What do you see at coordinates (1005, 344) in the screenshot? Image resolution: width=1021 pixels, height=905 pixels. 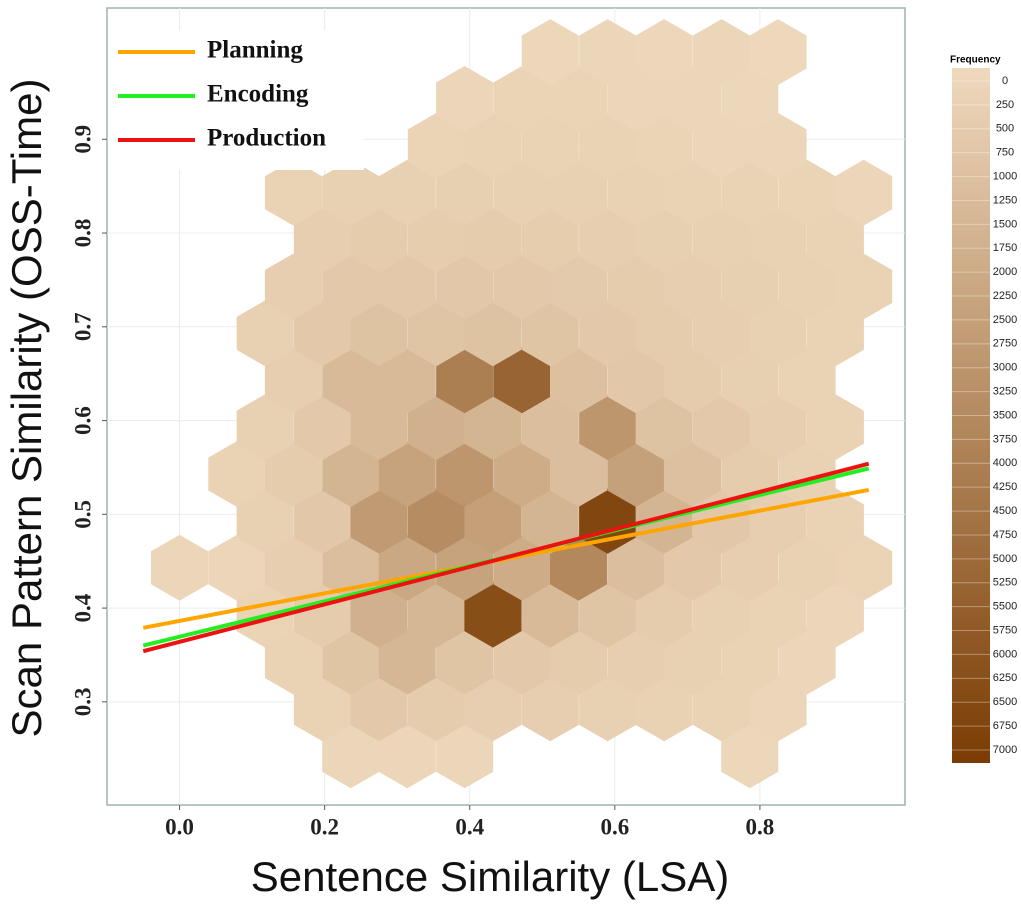 I see `colorbar-tick-label: 2750` at bounding box center [1005, 344].